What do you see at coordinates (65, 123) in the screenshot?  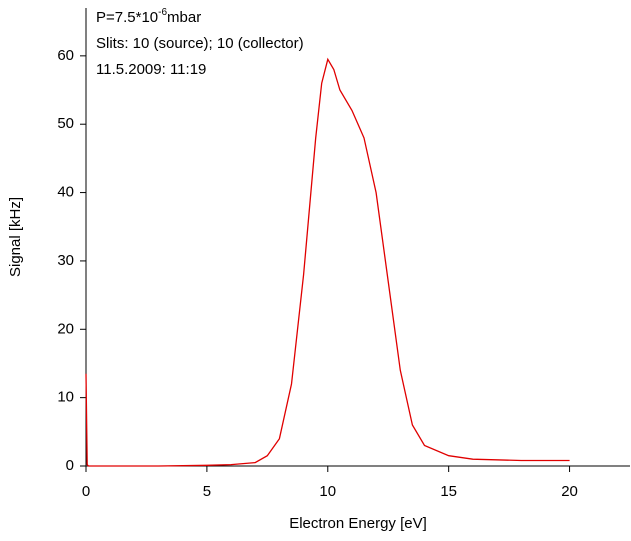 I see `y-tick-label: 50` at bounding box center [65, 123].